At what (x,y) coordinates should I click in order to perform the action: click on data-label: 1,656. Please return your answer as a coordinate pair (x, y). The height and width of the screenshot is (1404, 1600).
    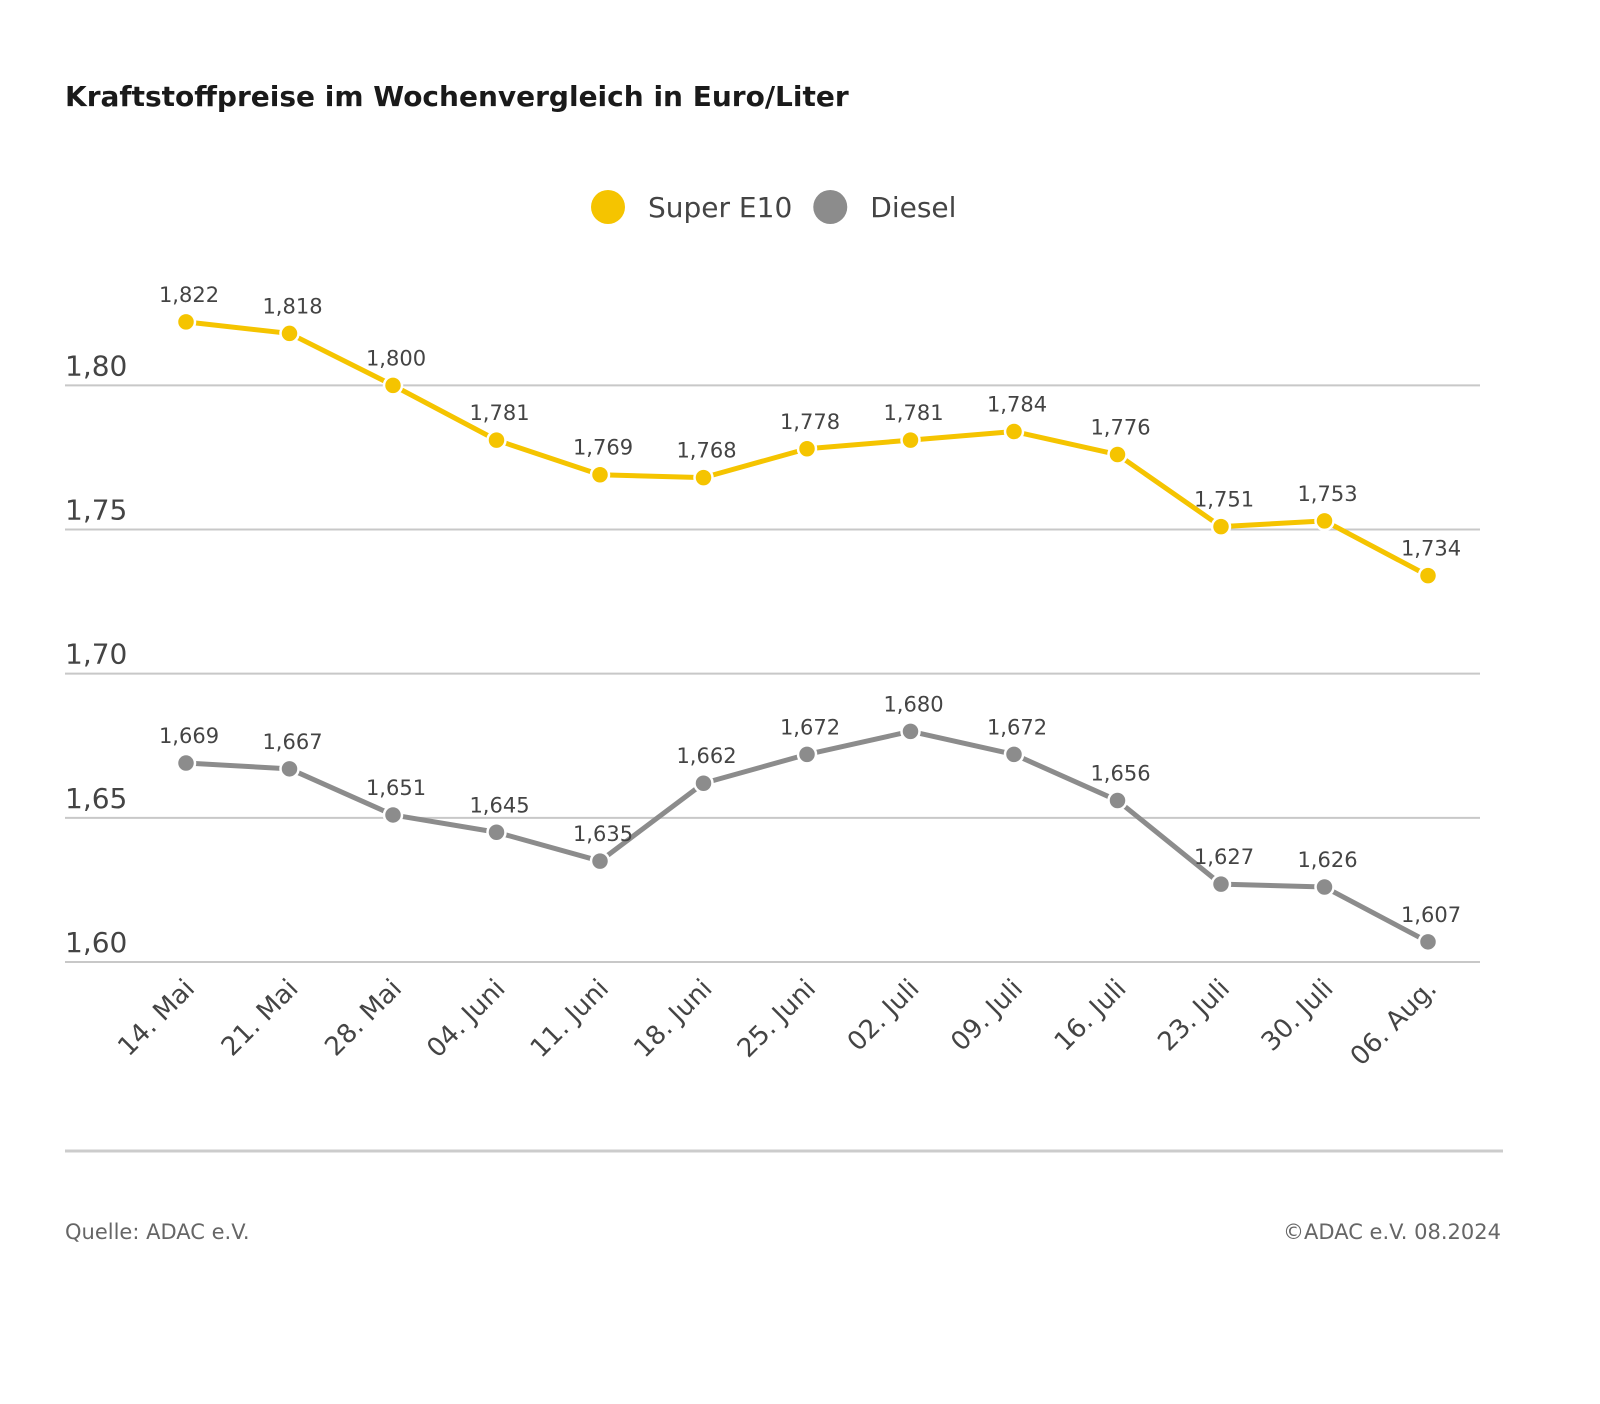
    Looking at the image, I should click on (1120, 774).